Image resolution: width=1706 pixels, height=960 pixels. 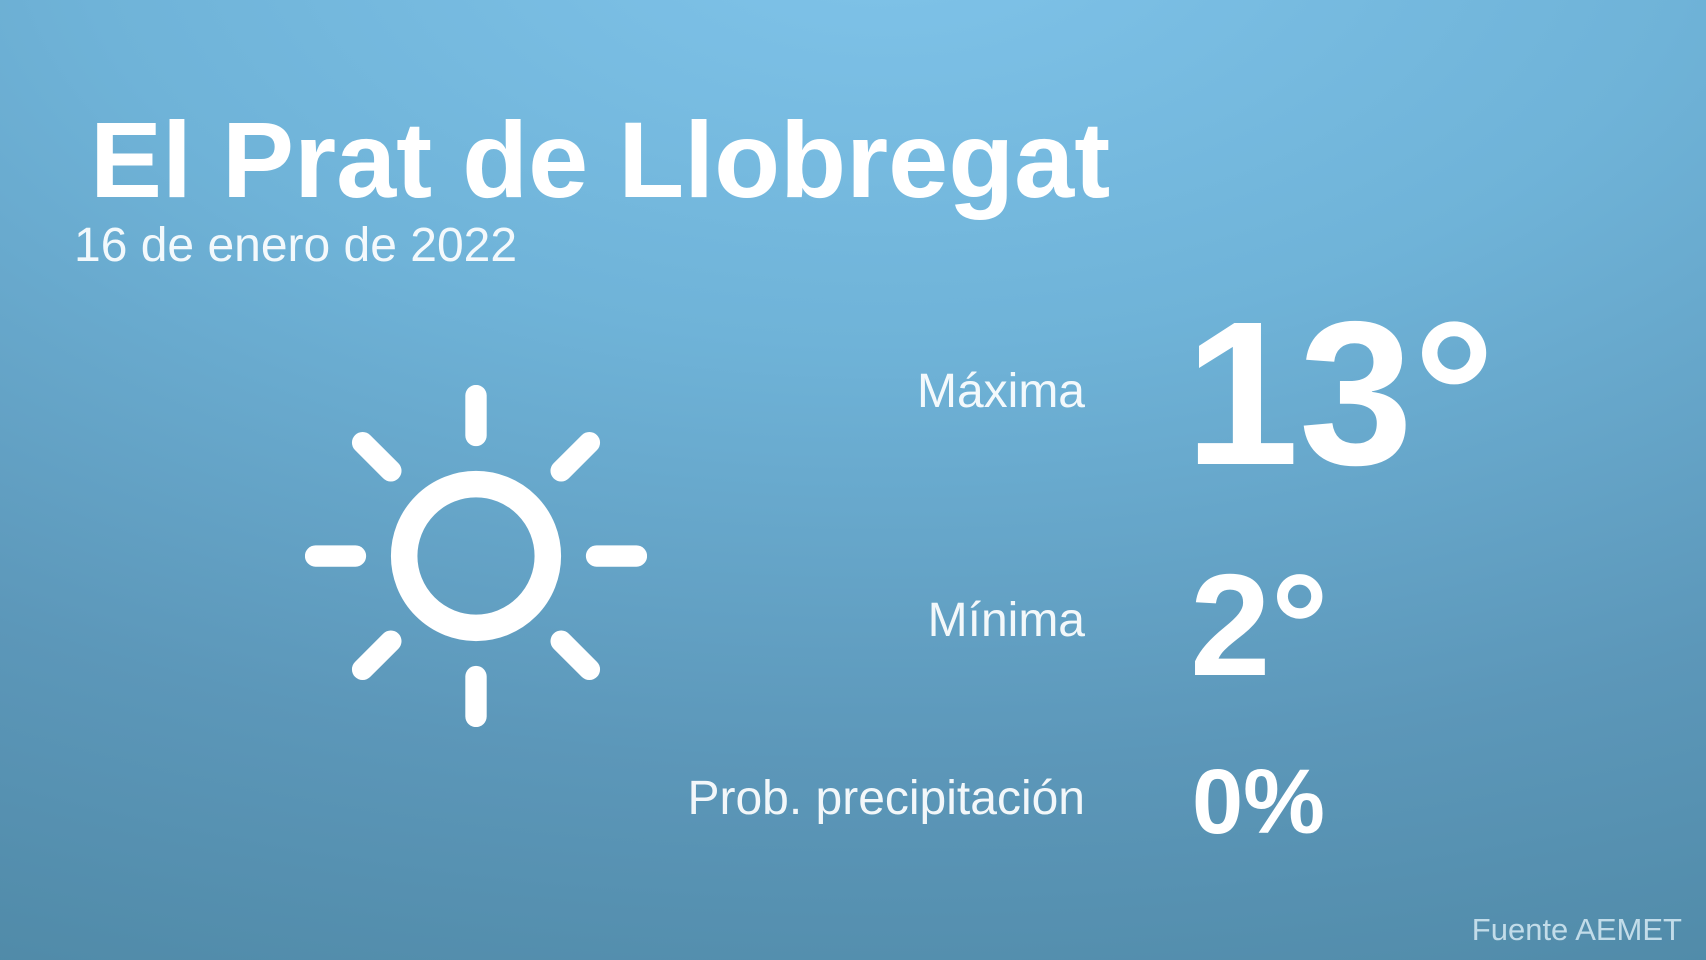 I want to click on precipitation-probability-value: 0%, so click(x=1258, y=802).